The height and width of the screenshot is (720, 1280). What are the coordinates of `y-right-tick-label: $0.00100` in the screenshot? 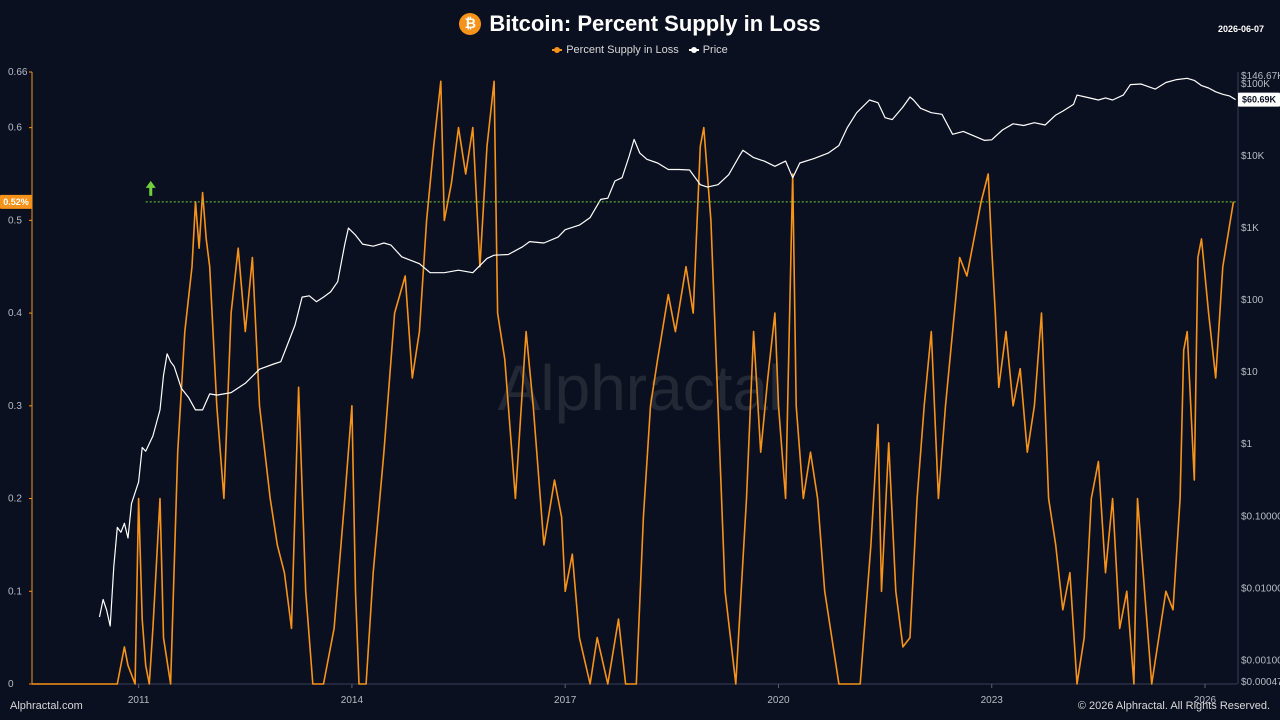 It's located at (1260, 660).